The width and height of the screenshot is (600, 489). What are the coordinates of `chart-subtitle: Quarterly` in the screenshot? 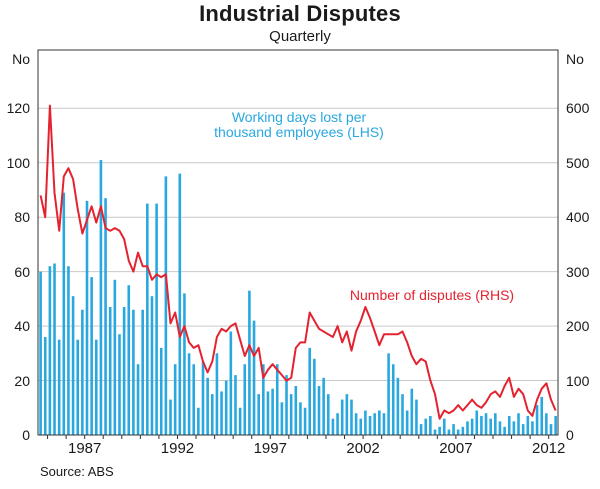 It's located at (300, 36).